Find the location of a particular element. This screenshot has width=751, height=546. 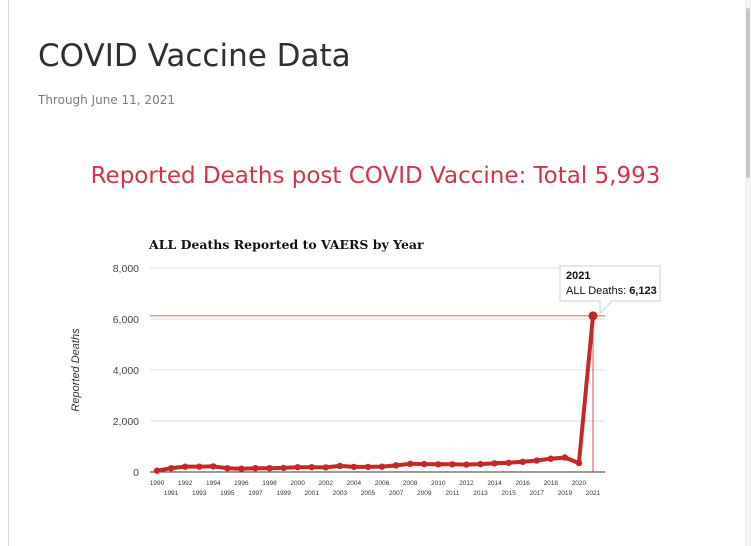

x-tick-label: 2009 is located at coordinates (424, 493).